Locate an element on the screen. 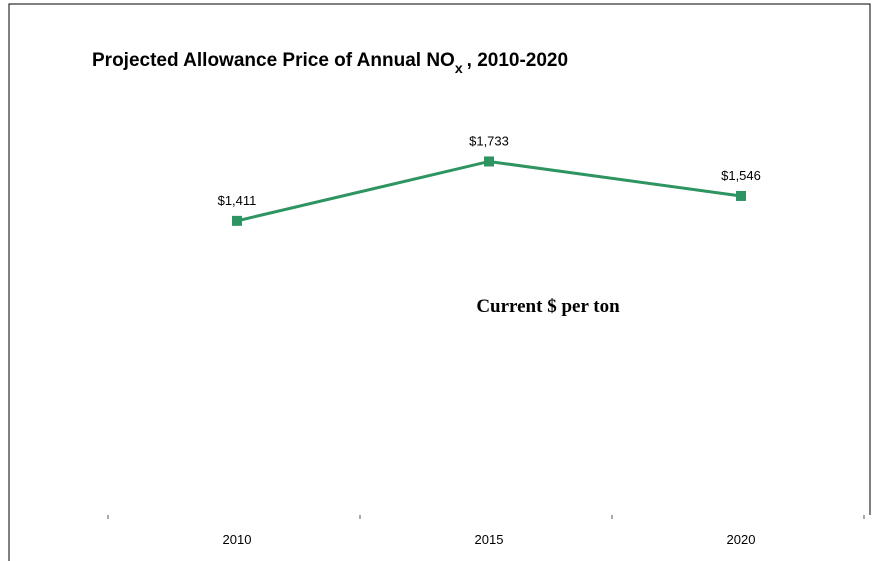 The width and height of the screenshot is (879, 561). title-main: Projected Allowance Price of Annual NO is located at coordinates (273, 60).